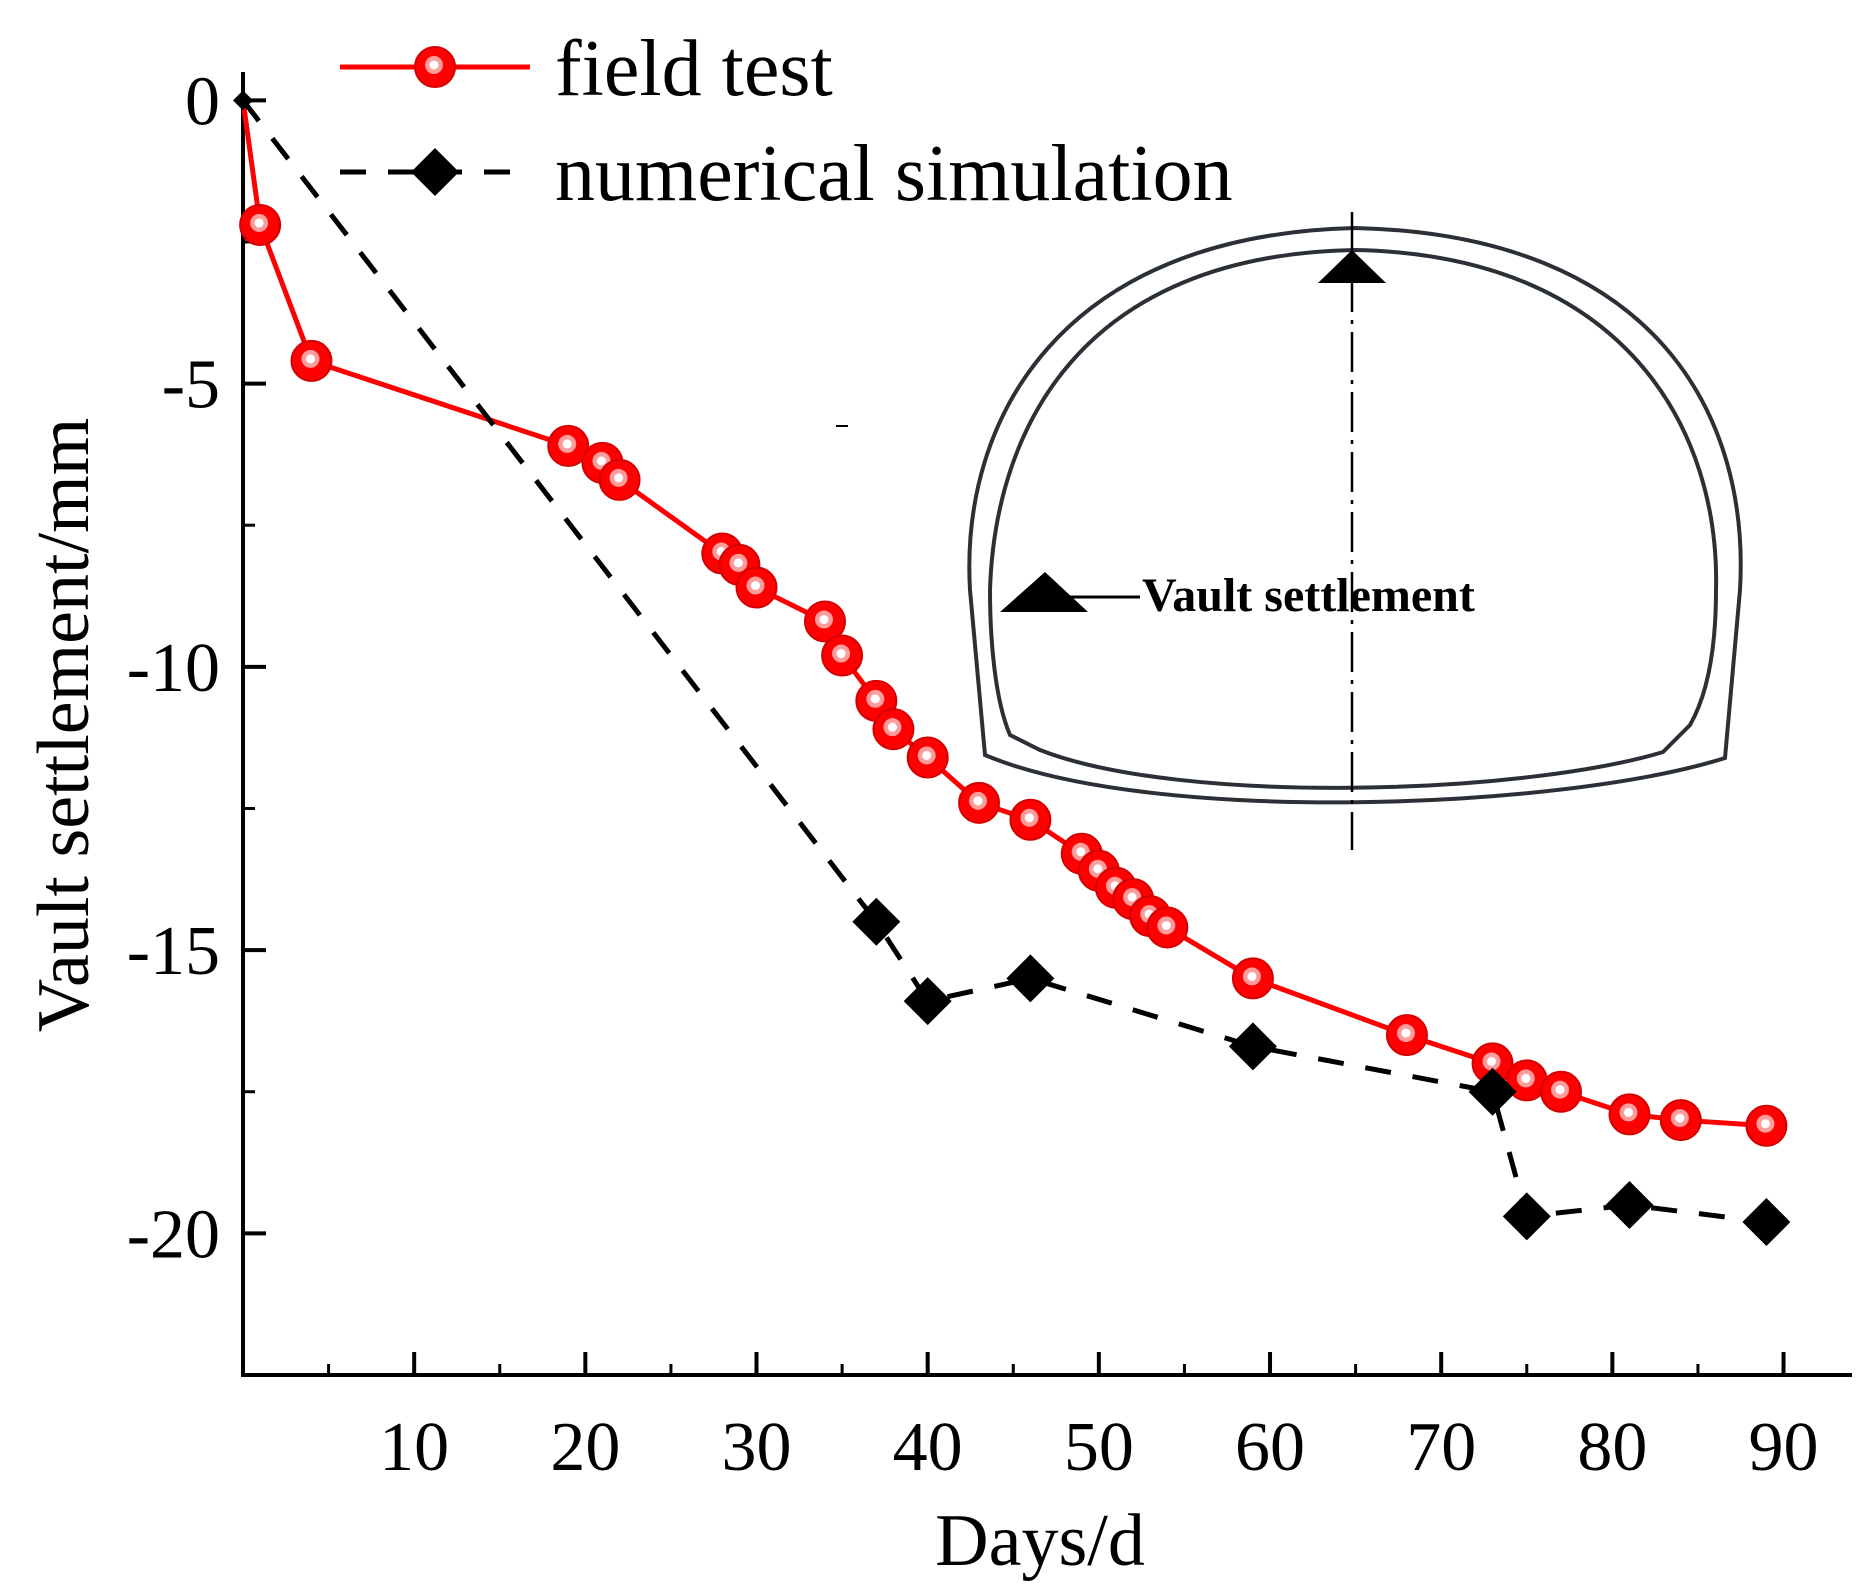 Image resolution: width=1870 pixels, height=1590 pixels. What do you see at coordinates (1040, 1541) in the screenshot?
I see `x-axis-title: Days/d` at bounding box center [1040, 1541].